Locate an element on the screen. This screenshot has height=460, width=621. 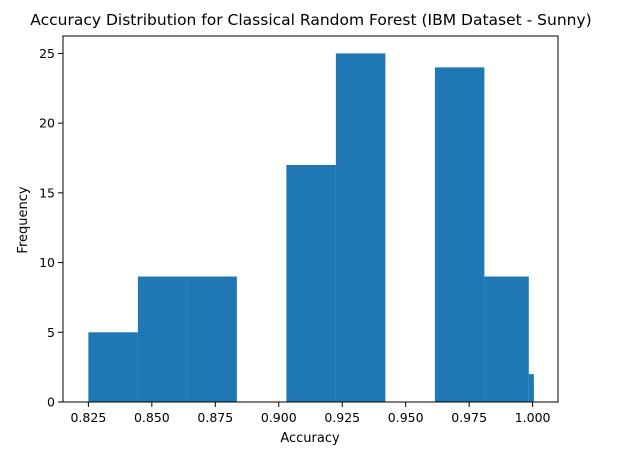
x-tick-label: 1.000 is located at coordinates (533, 417).